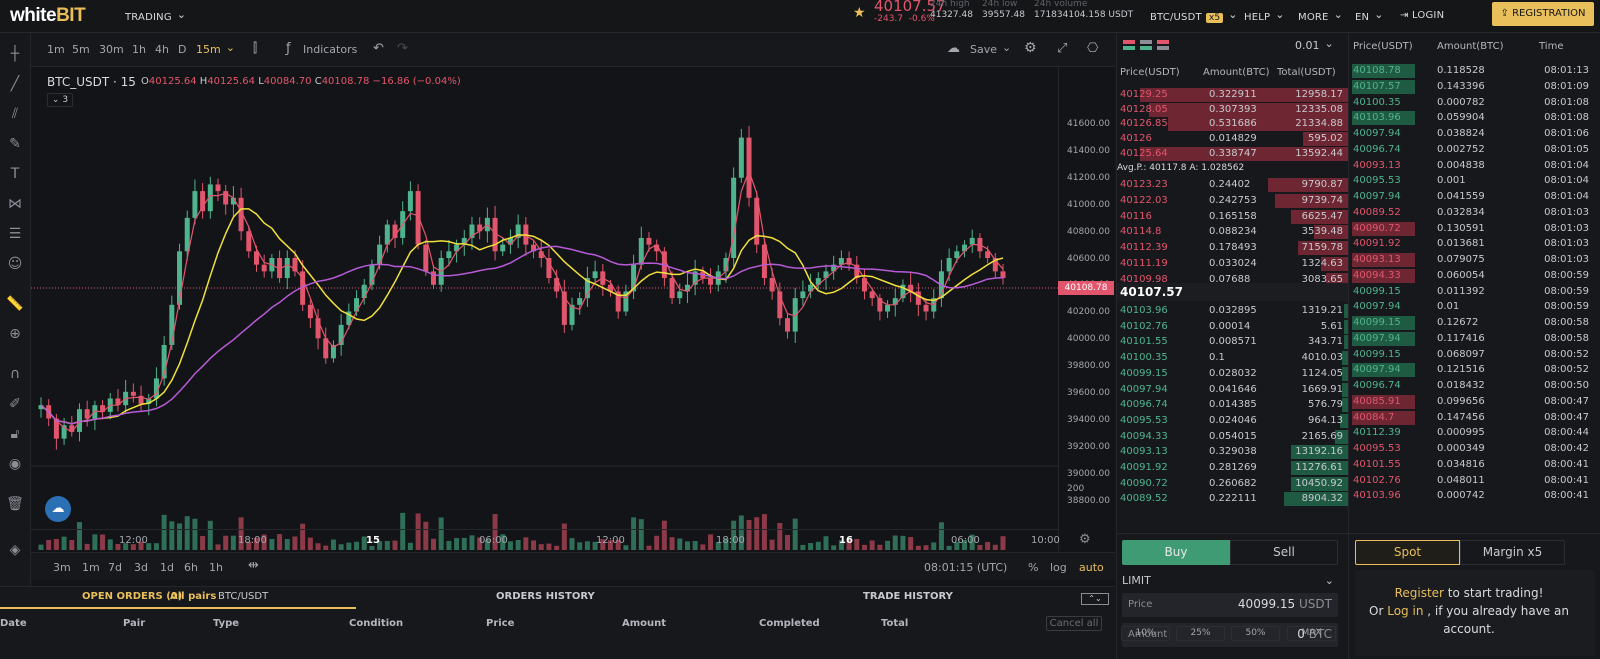 The height and width of the screenshot is (659, 1600). I want to click on lock-icon: 🔓︎, so click(15, 434).